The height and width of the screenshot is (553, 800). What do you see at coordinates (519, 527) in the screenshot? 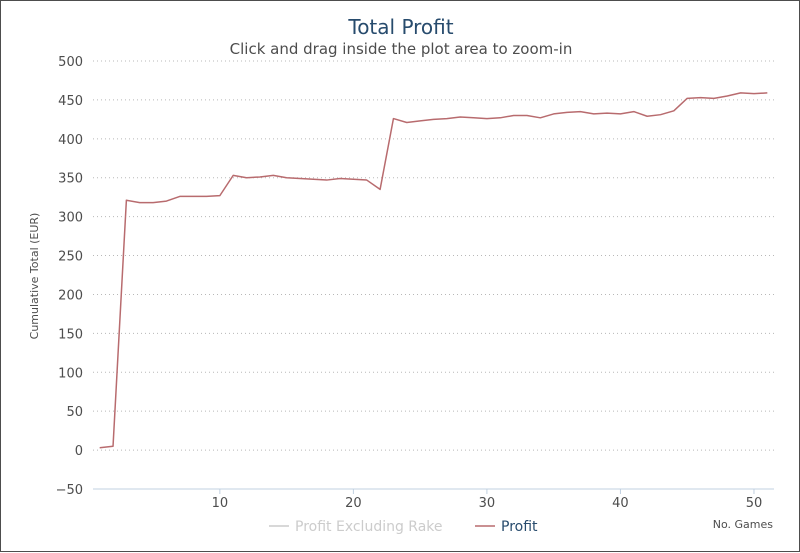
I see `legend-label-profit: Profit` at bounding box center [519, 527].